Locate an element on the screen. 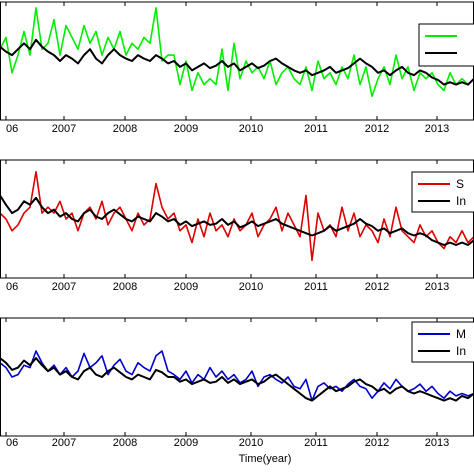 This screenshot has width=474, height=474. legend-label: S is located at coordinates (460, 184).